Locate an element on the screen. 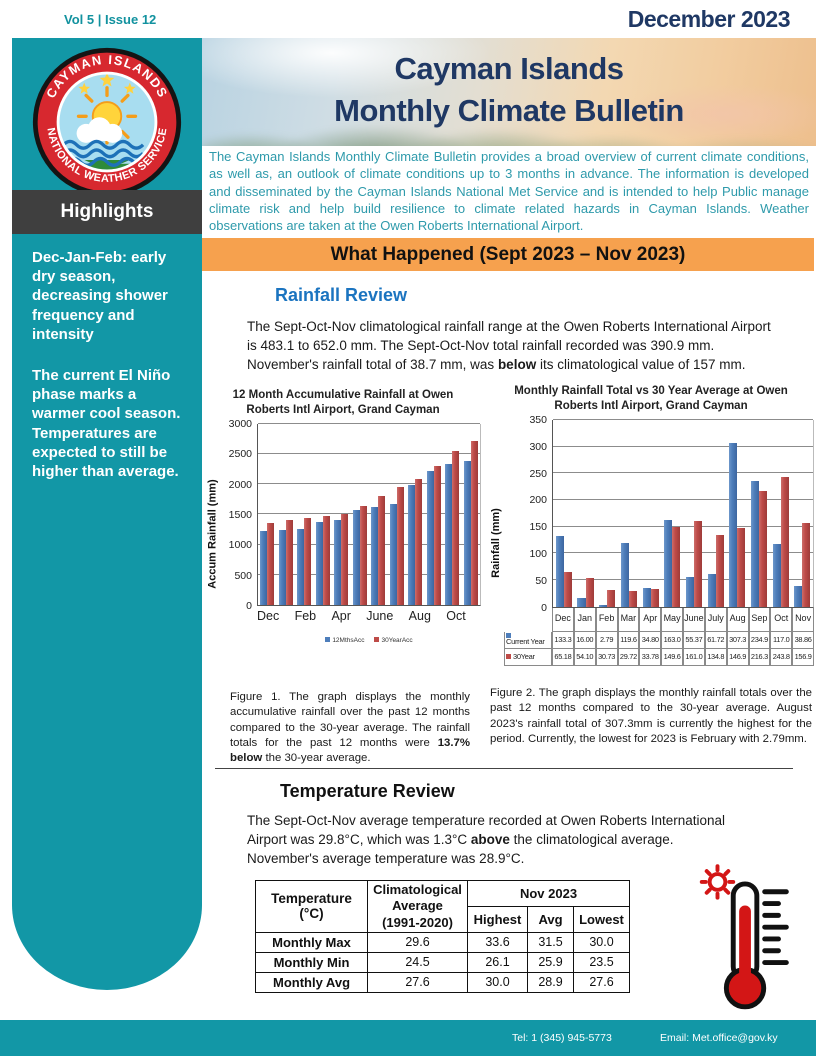 The image size is (816, 1056). bar-group-nov is located at coordinates (802, 513).